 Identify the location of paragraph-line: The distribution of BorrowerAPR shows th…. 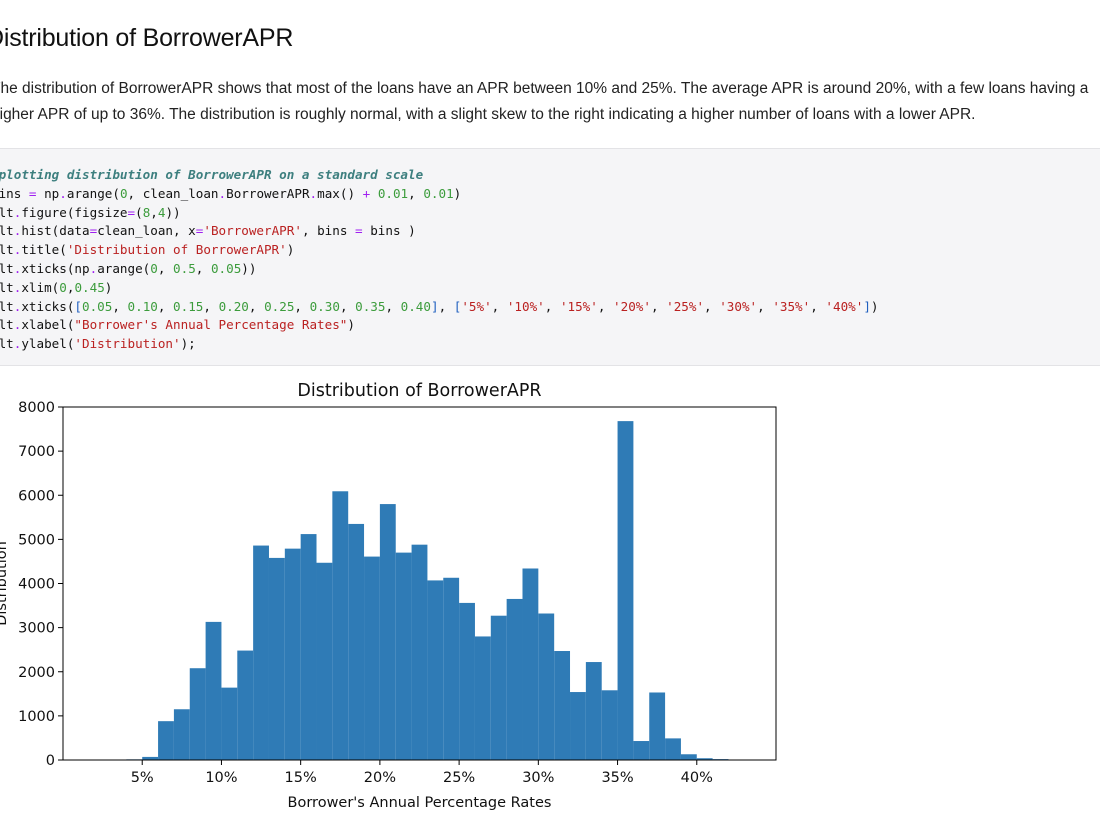
(544, 88).